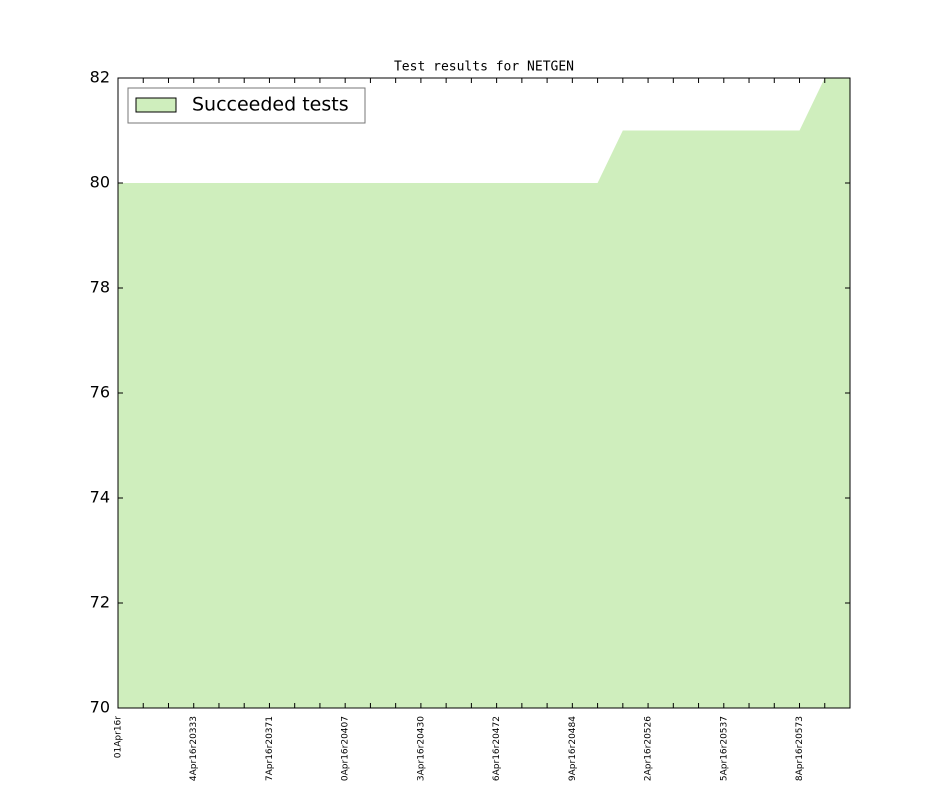 The width and height of the screenshot is (944, 787). Describe the element at coordinates (724, 748) in the screenshot. I see `x-tick-label: 5Apr16r20537` at that location.